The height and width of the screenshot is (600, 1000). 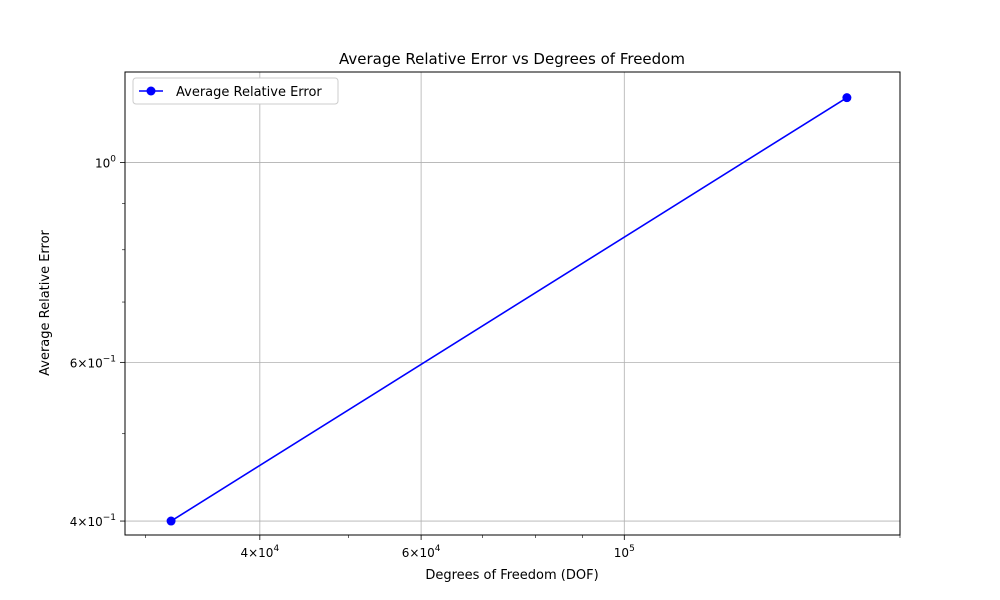 What do you see at coordinates (249, 92) in the screenshot?
I see `legend-label: Average Relative Error` at bounding box center [249, 92].